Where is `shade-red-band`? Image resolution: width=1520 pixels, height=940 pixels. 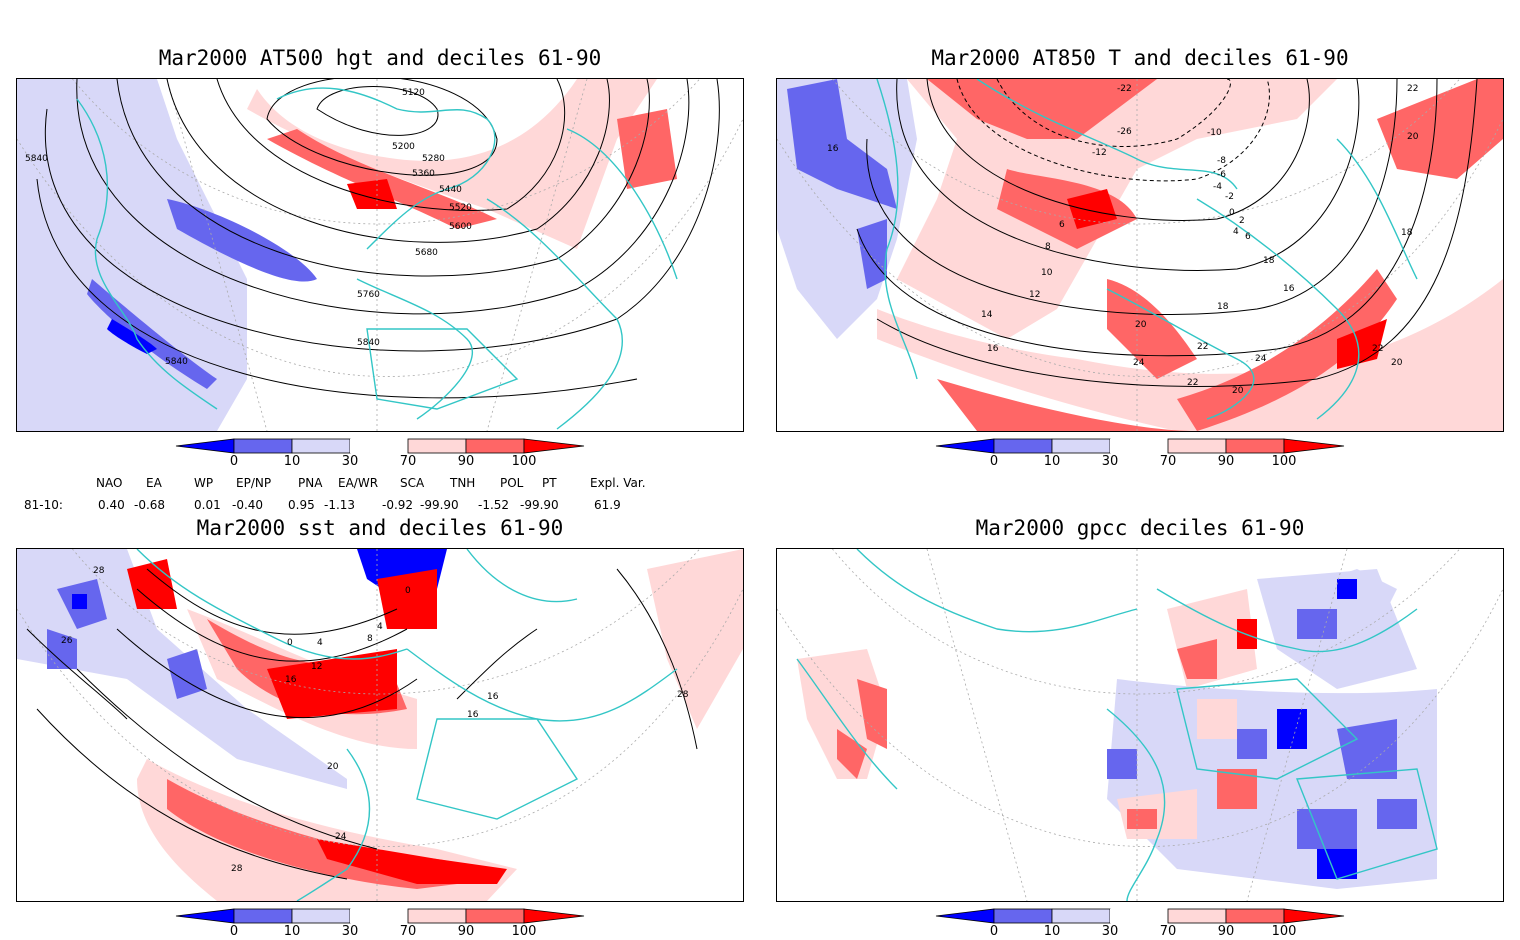 shade-red-band is located at coordinates (382, 179).